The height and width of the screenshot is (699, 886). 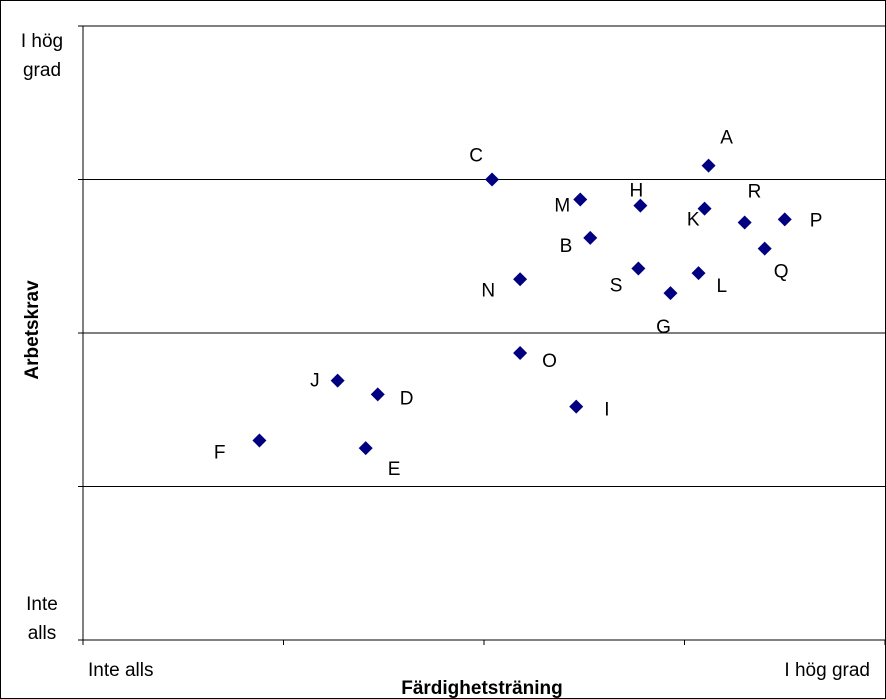 I want to click on point-label: P, so click(x=816, y=220).